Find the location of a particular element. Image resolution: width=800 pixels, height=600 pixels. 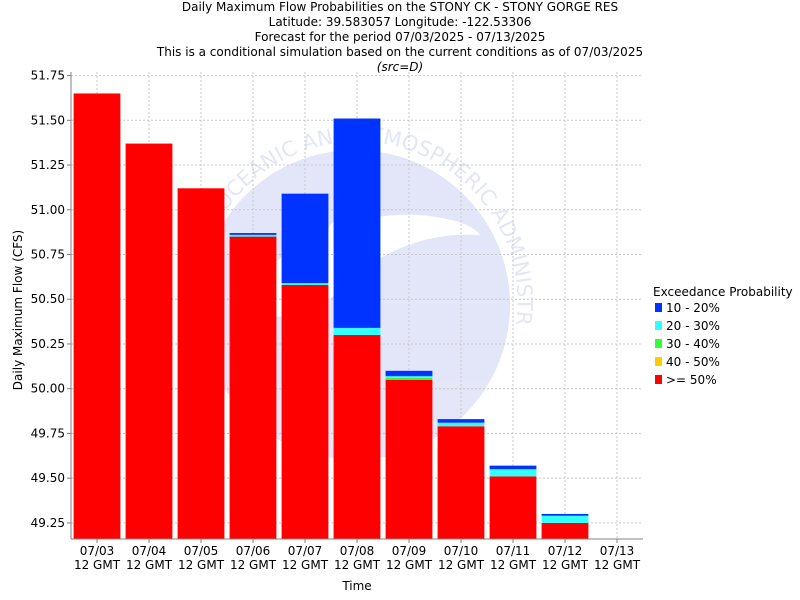

x-tick-label-date: 07/12 is located at coordinates (565, 551).